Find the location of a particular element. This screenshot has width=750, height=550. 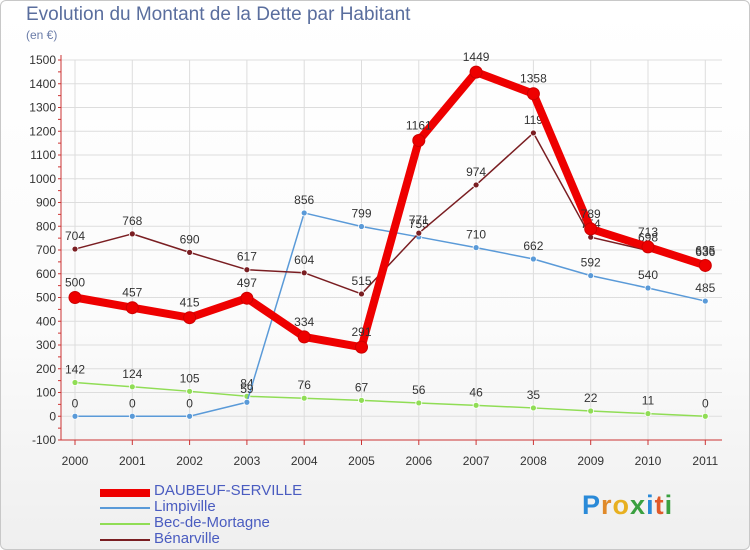

data-label: 540 is located at coordinates (648, 275).